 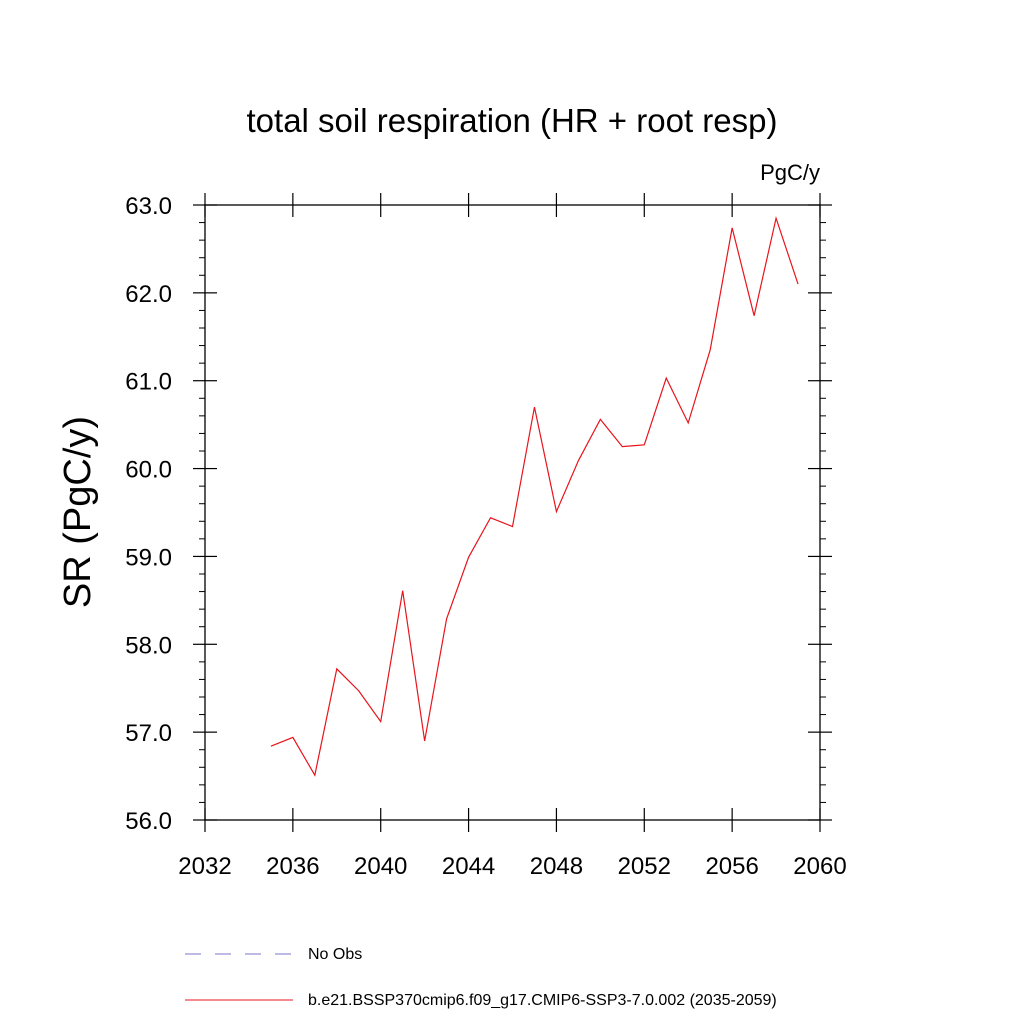 I want to click on units-label: PgC/y, so click(x=790, y=172).